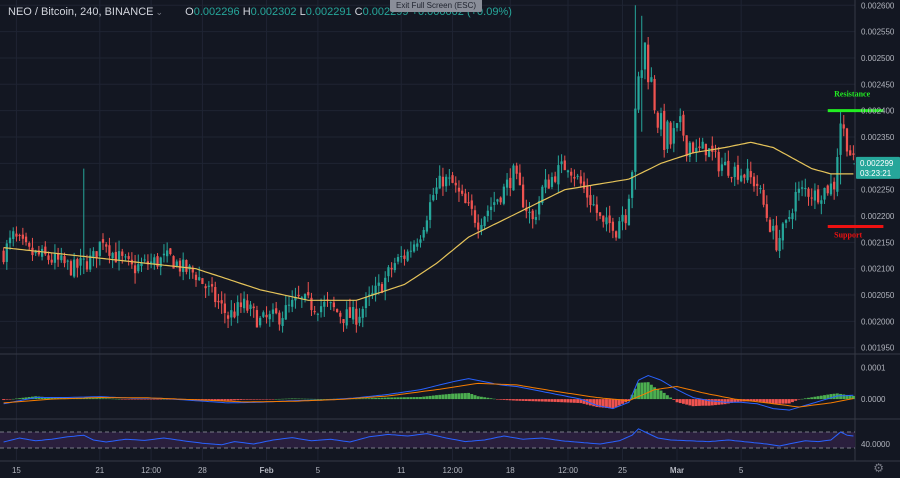  I want to click on macd-tick-label: 0.0001, so click(873, 368).